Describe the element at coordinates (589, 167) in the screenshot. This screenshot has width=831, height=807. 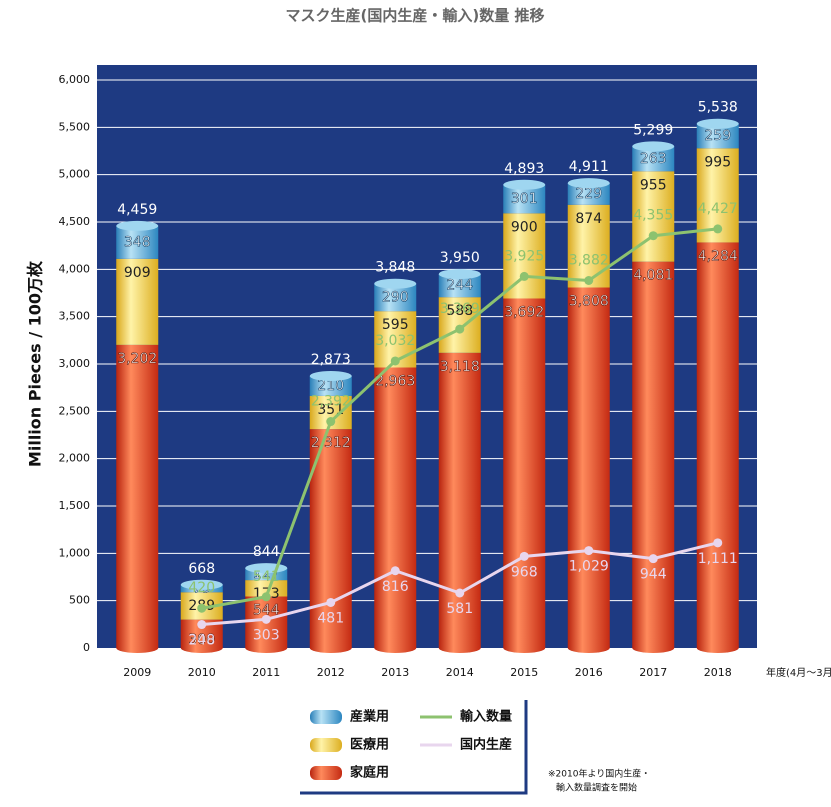
I see `total-label: 4,911` at that location.